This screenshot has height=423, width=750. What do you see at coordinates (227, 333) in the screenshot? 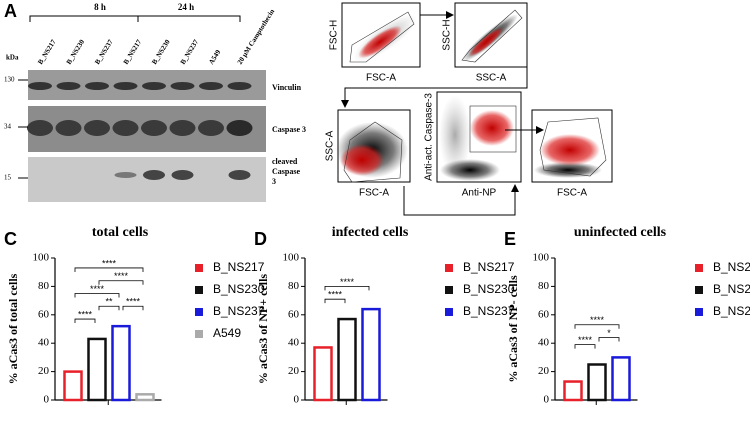
I see `legend-label: A549` at bounding box center [227, 333].